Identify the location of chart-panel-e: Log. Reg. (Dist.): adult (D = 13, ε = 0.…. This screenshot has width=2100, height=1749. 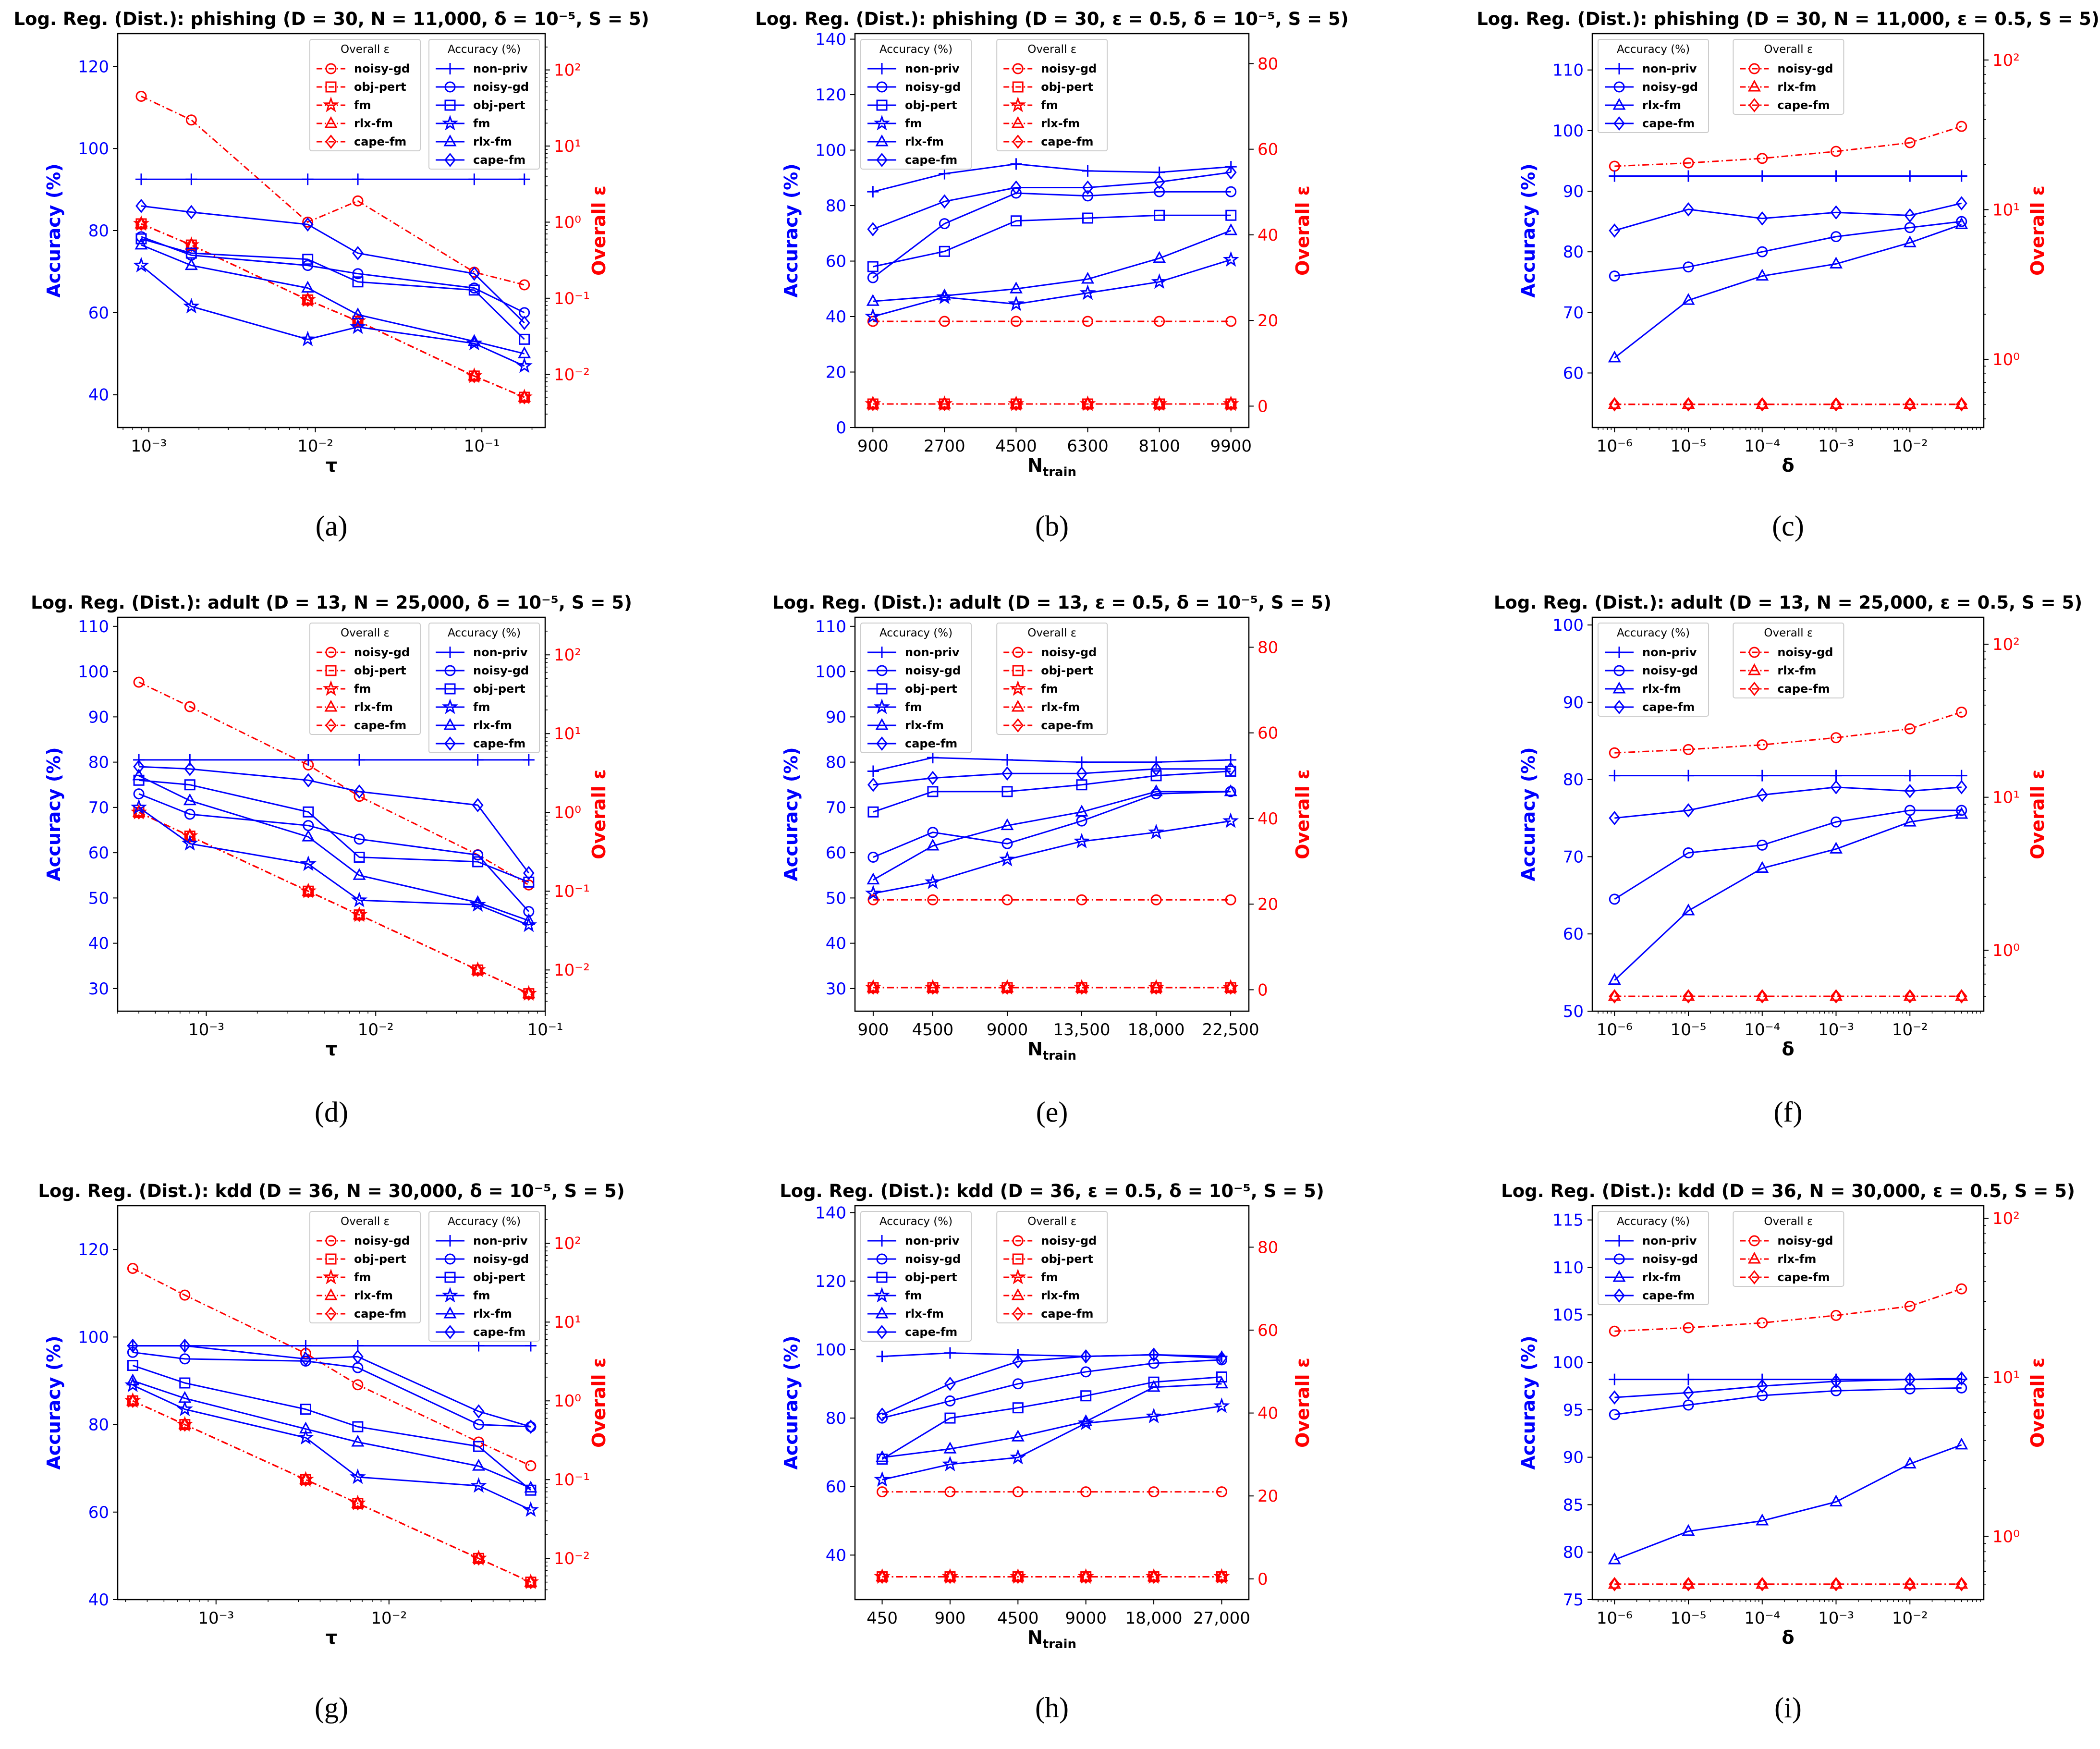
(1051, 860).